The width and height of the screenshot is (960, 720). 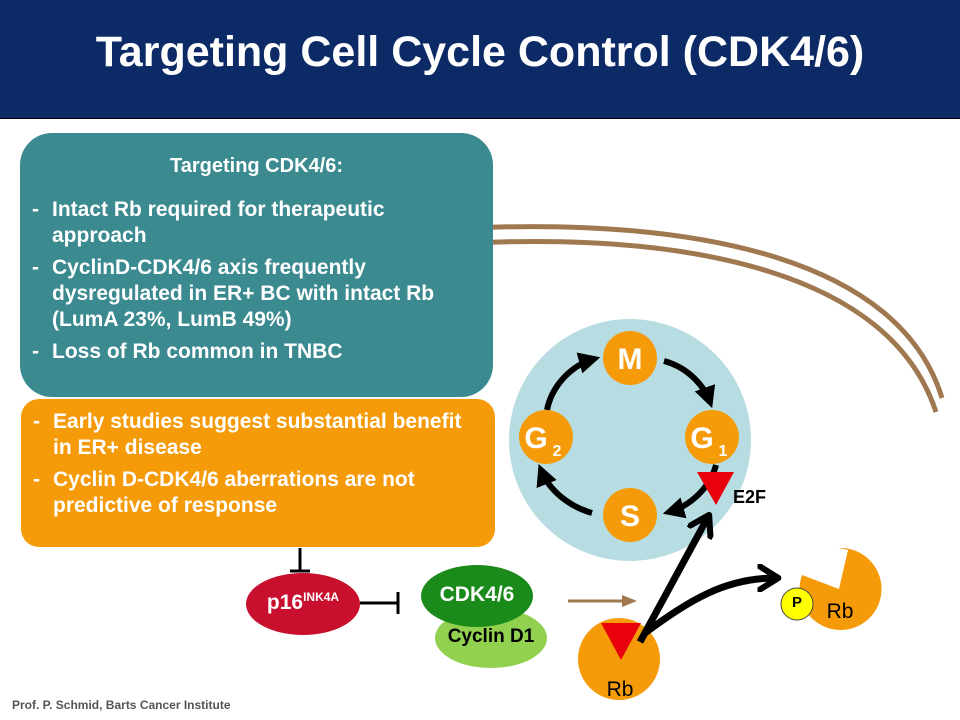 I want to click on p16-superscript: INK4A, so click(x=321, y=597).